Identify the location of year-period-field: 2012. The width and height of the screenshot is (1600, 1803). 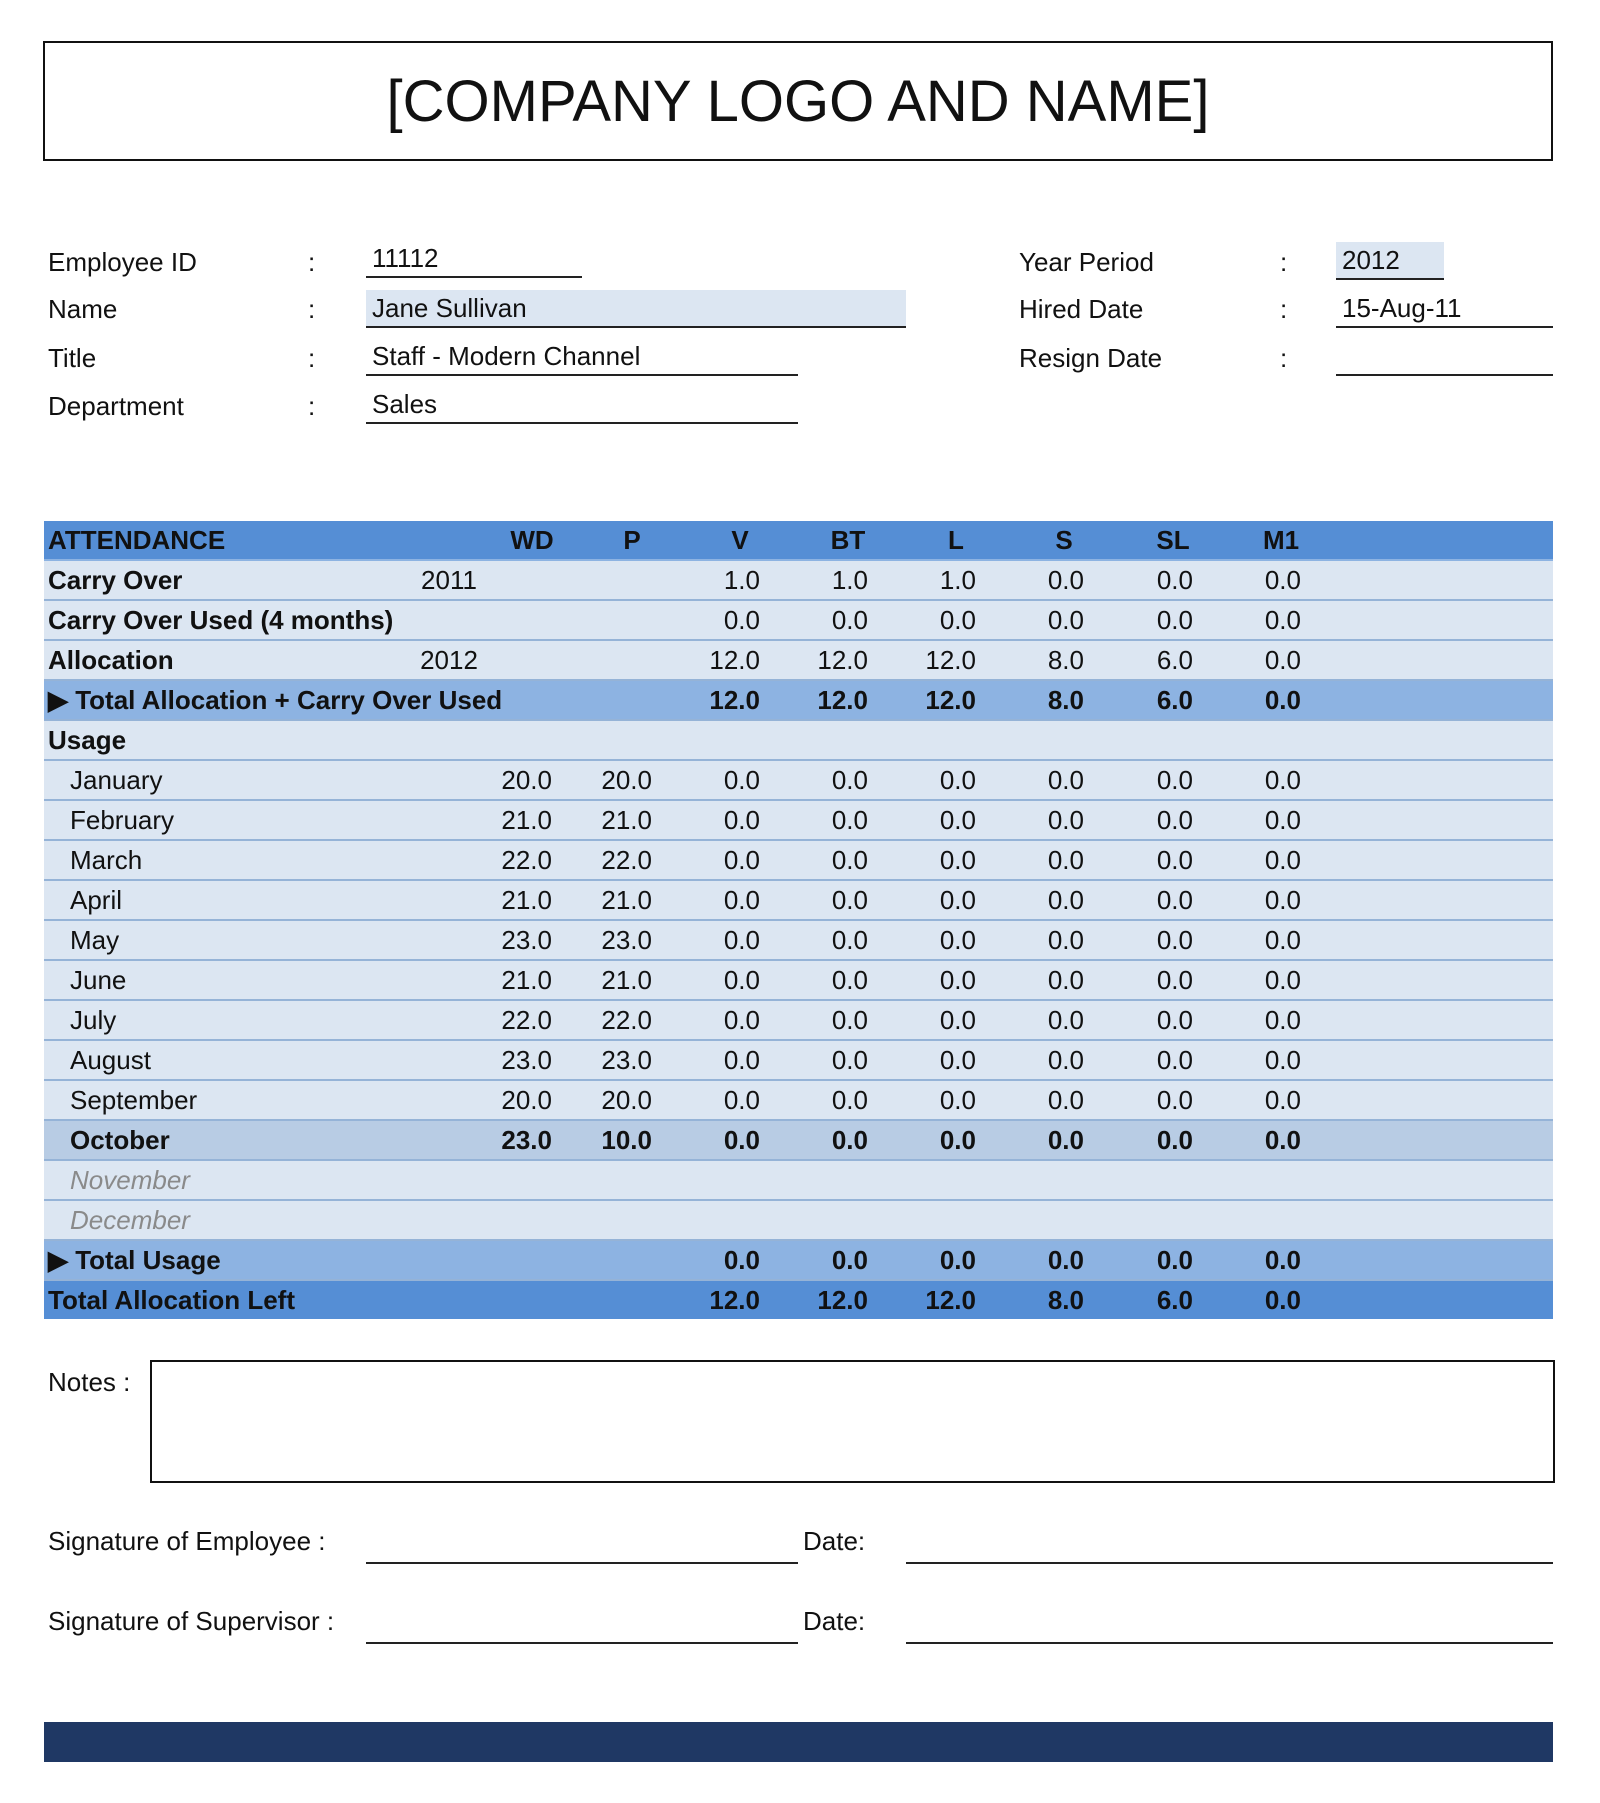
(1390, 261).